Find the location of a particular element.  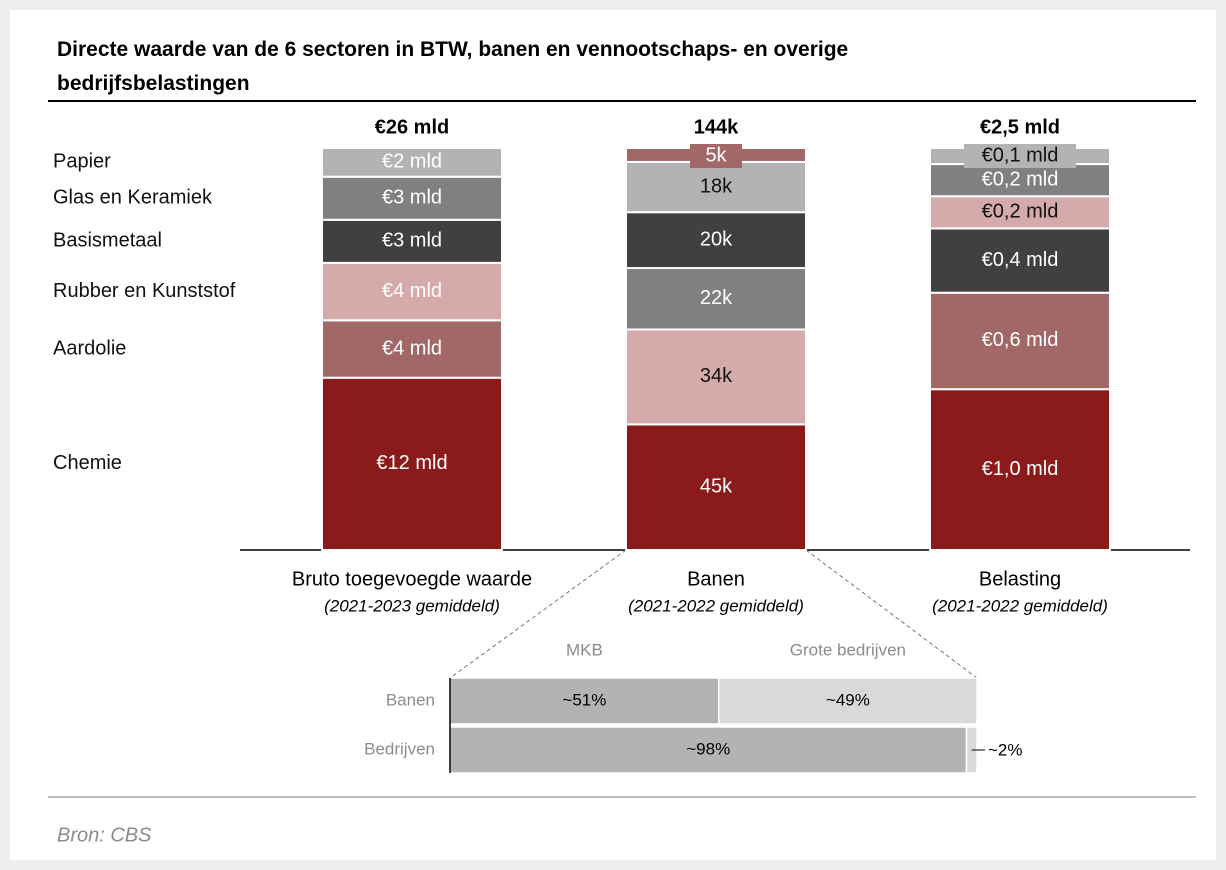

legend-label: Aardolie is located at coordinates (89, 348).